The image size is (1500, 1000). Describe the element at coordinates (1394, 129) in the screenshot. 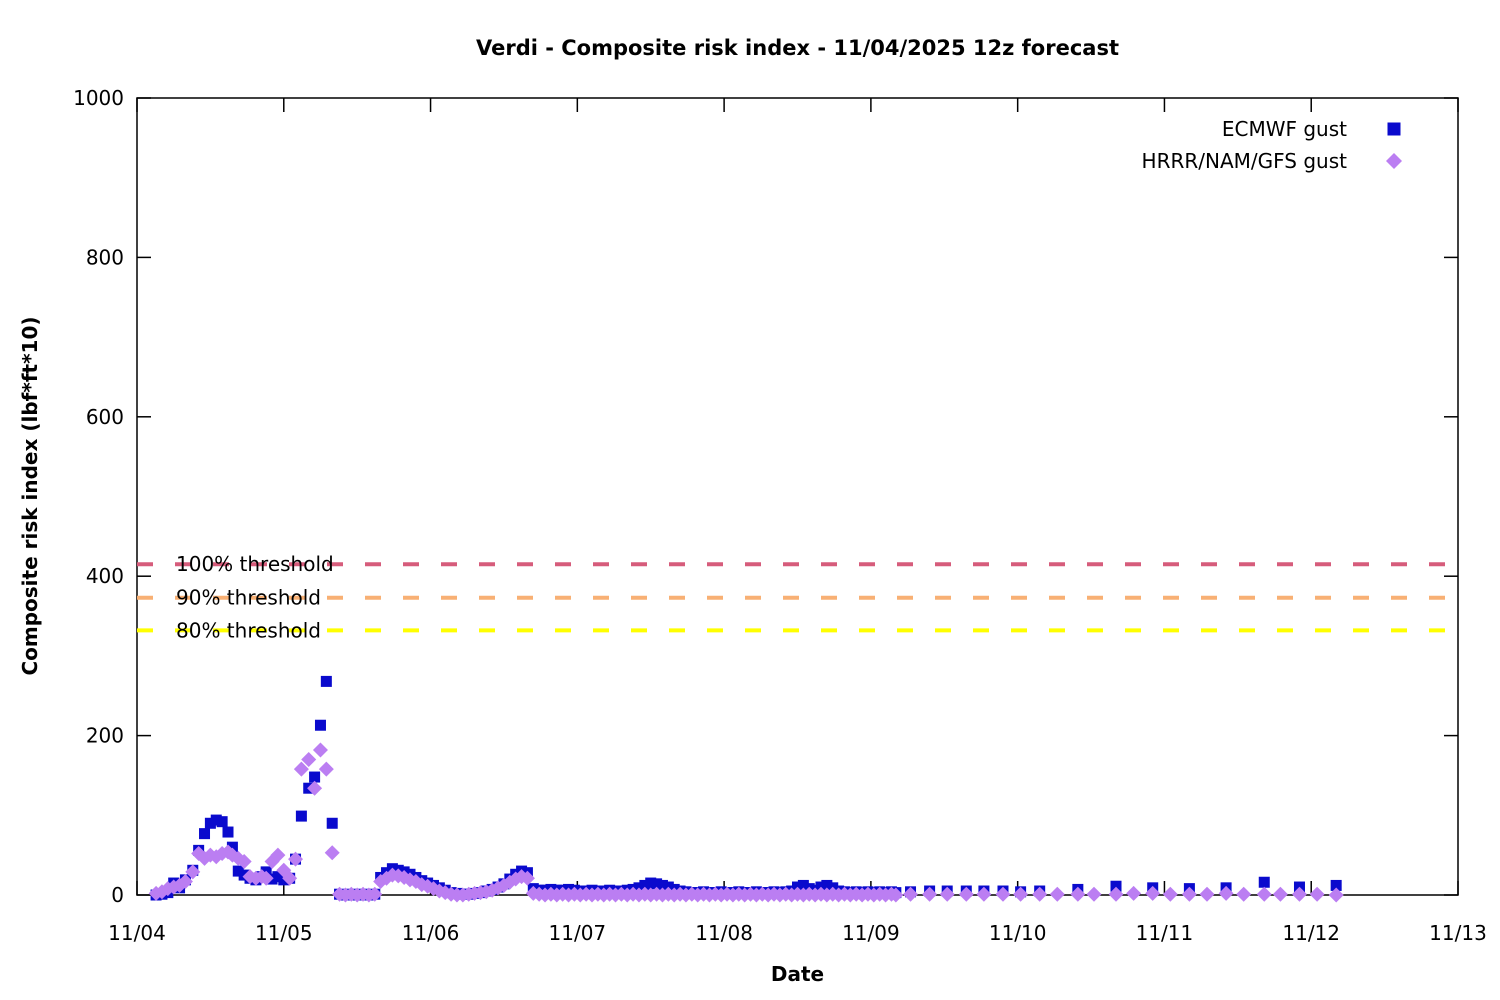

I see `legend-marker-square` at that location.